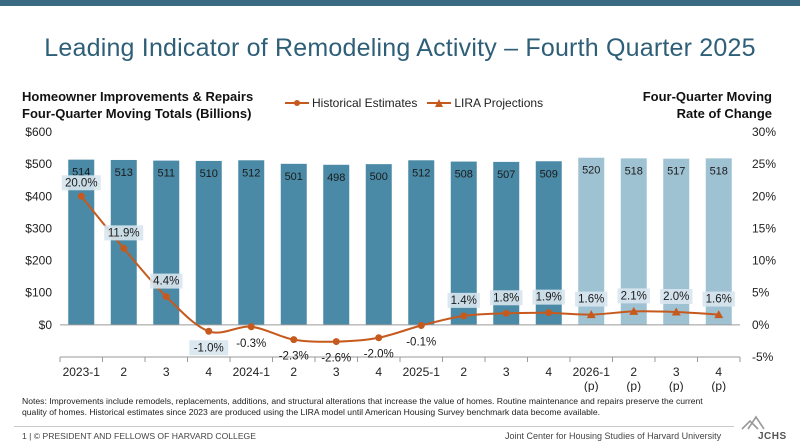 The width and height of the screenshot is (800, 447). I want to click on x-axis-category-label: 2024-1, so click(252, 372).